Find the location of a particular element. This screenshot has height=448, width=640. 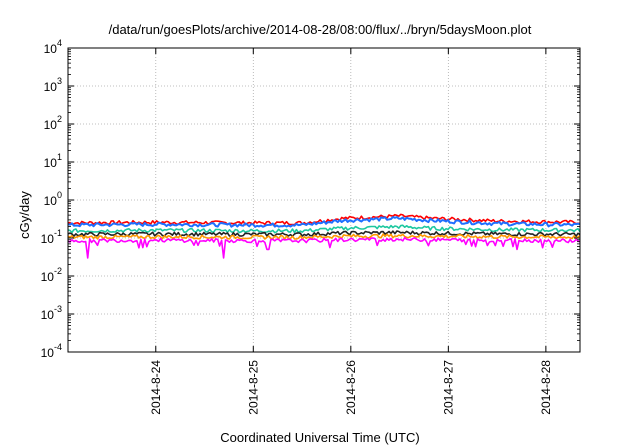

y-tick-label-exponent: -3 is located at coordinates (58, 309).